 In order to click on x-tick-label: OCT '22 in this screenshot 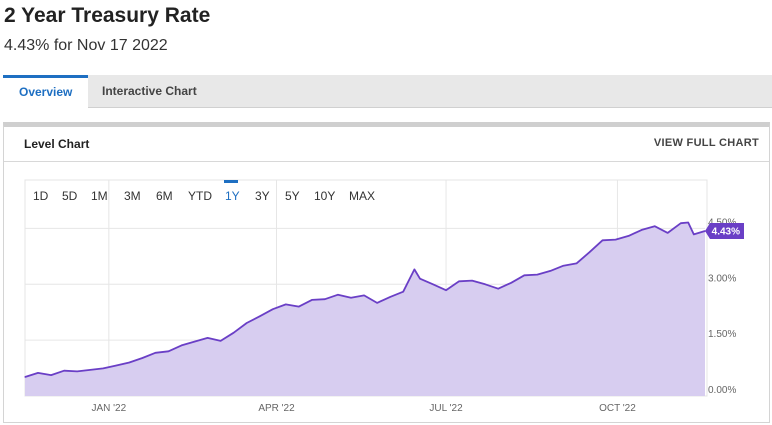, I will do `click(617, 408)`.